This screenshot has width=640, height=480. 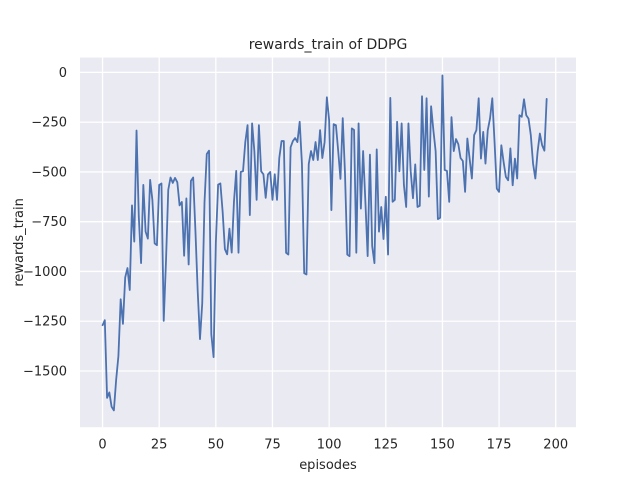 I want to click on y-tick-label: −250, so click(x=49, y=123).